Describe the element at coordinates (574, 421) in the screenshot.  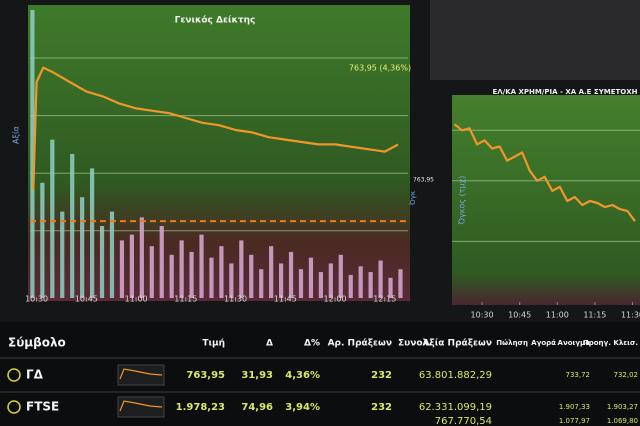
I see `cell: 1.077,97` at that location.